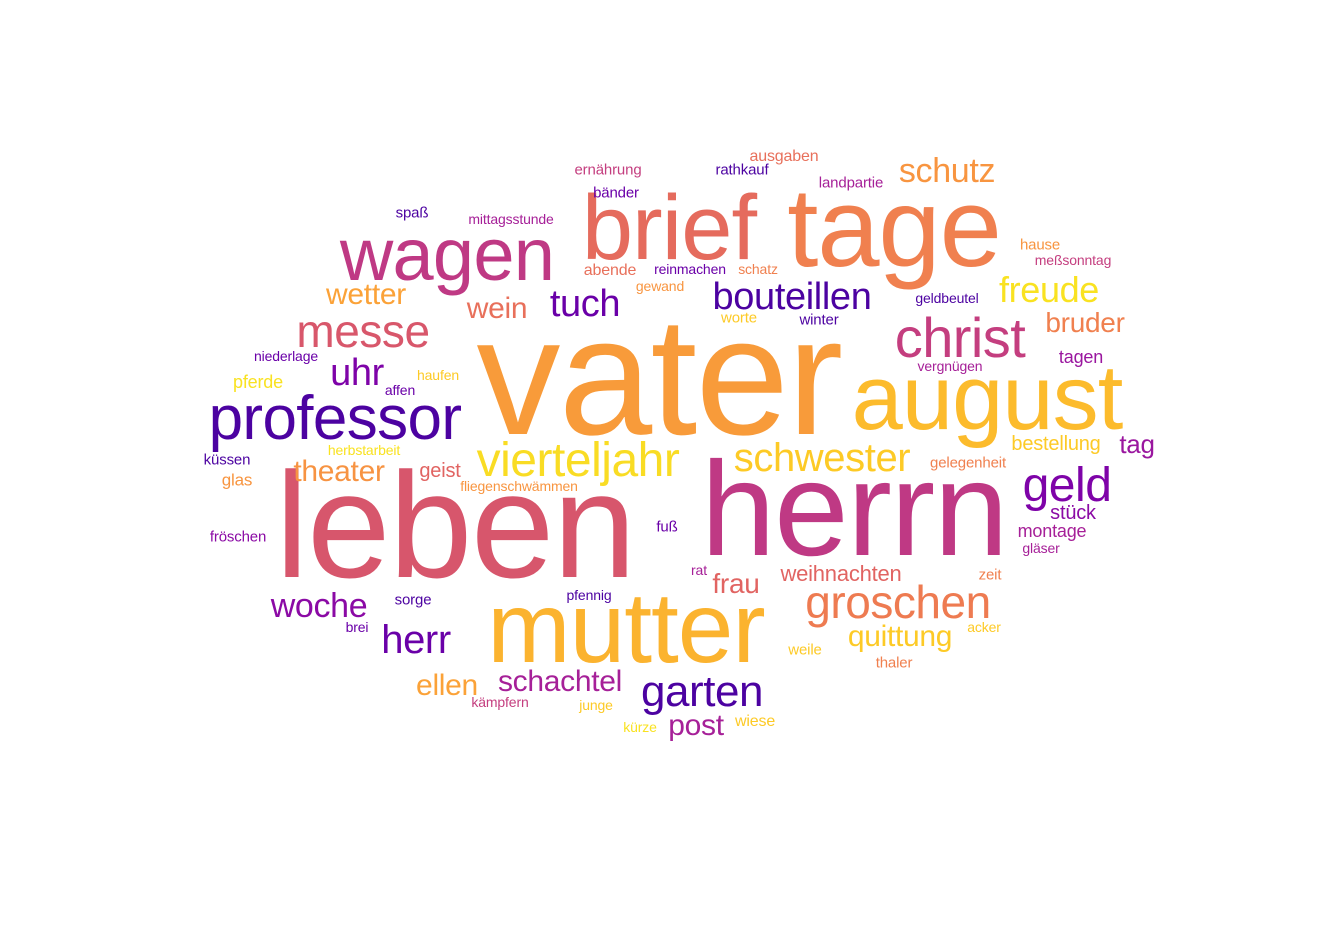 Image resolution: width=1334 pixels, height=945 pixels. I want to click on word-leben: leben, so click(455, 525).